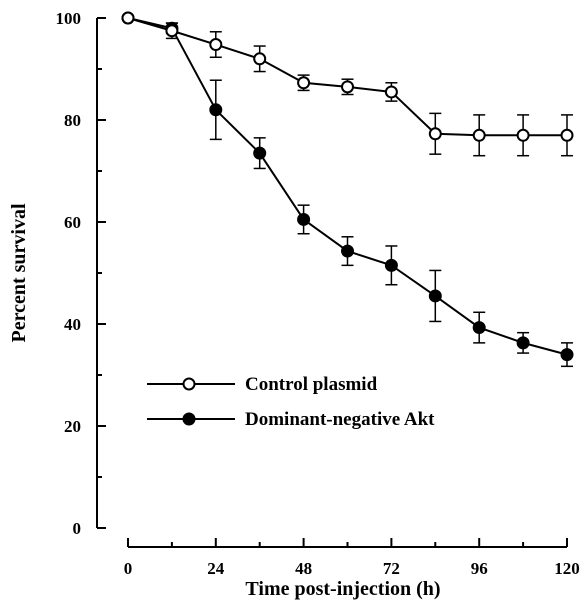  What do you see at coordinates (479, 568) in the screenshot?
I see `x-tick-label: 96` at bounding box center [479, 568].